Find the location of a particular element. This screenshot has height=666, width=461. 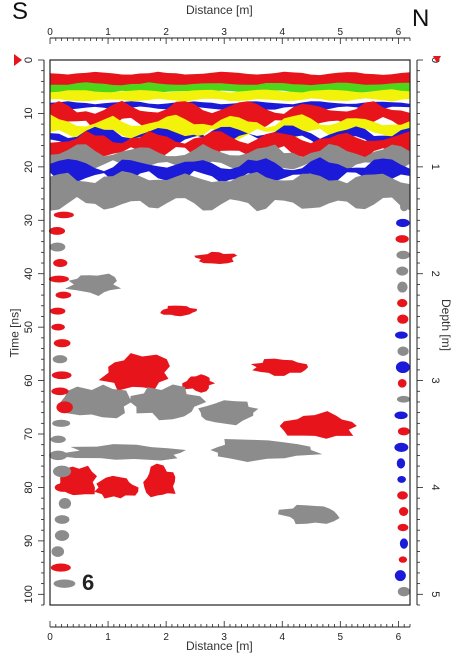

y-tick-label: 60 is located at coordinates (29, 380).